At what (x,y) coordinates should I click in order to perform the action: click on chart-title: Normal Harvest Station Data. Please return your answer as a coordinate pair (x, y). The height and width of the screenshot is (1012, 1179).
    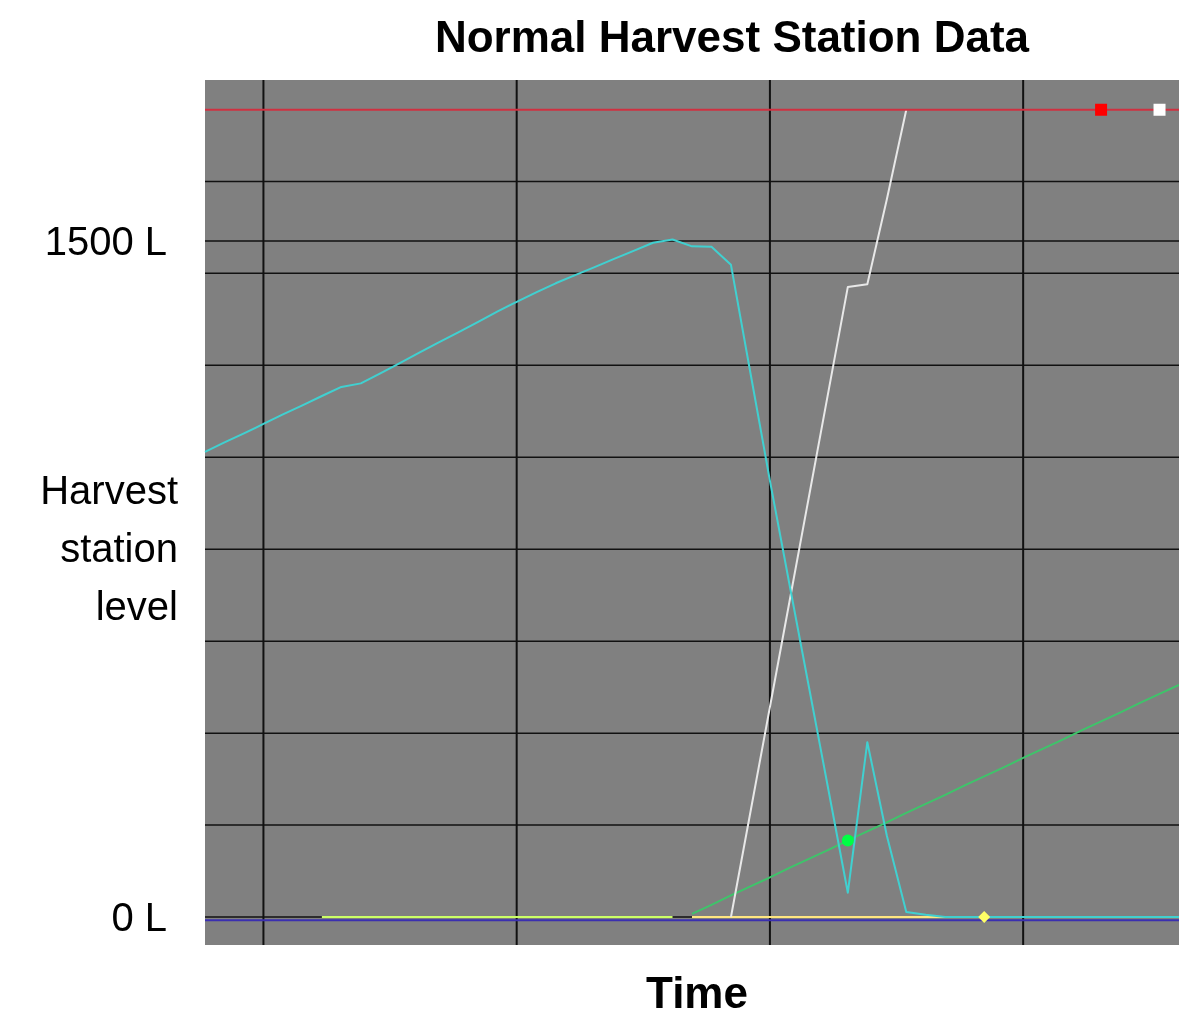
    Looking at the image, I should click on (732, 36).